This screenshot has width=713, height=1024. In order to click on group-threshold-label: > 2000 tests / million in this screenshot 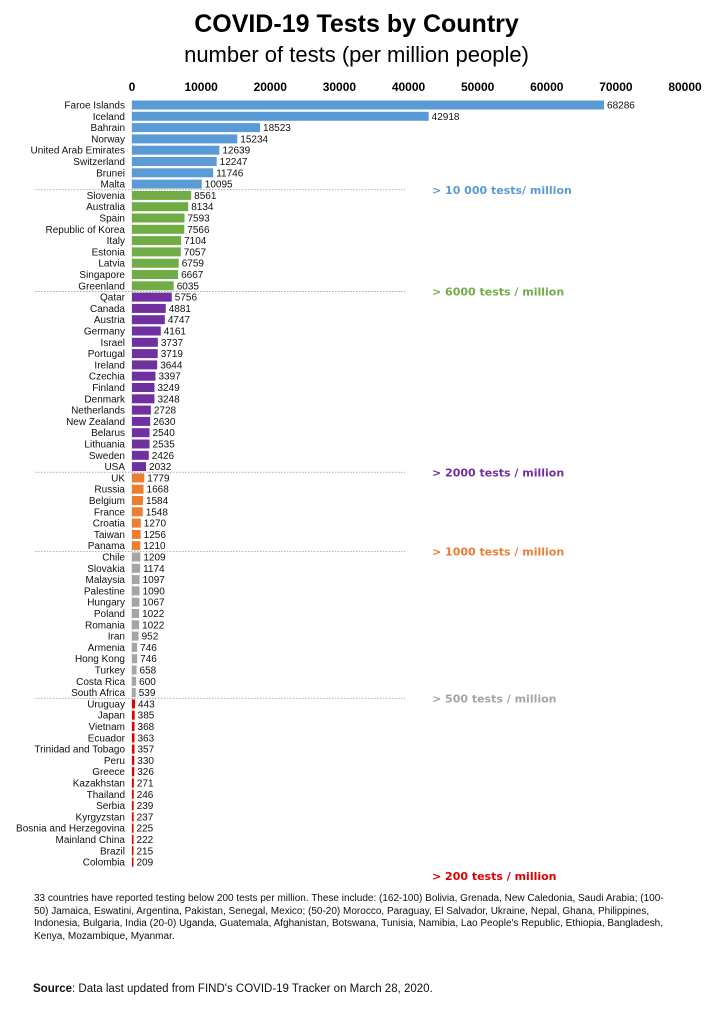, I will do `click(498, 472)`.